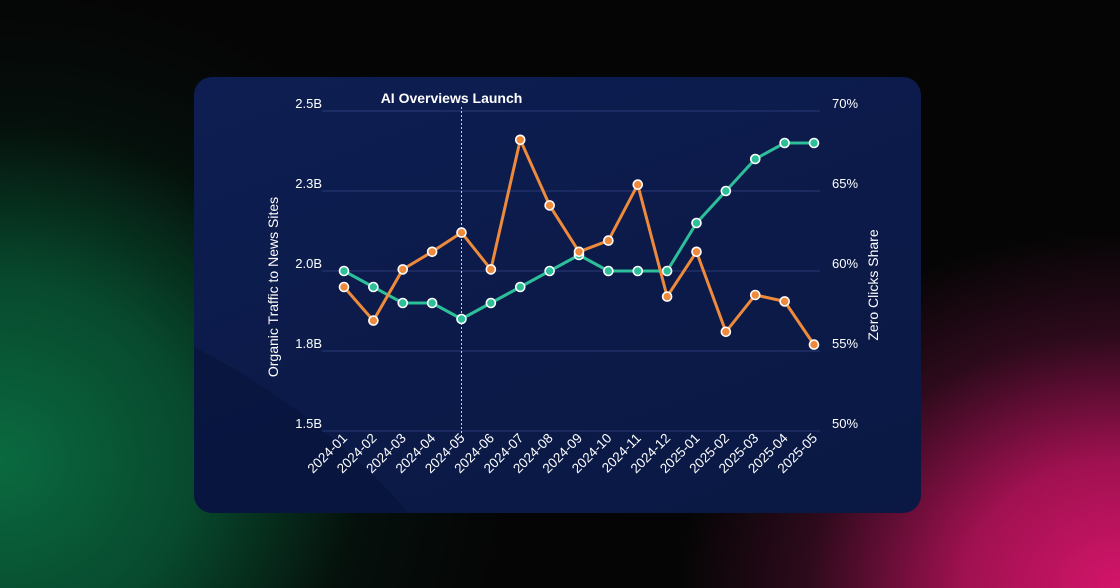 This screenshot has width=1120, height=588. Describe the element at coordinates (273, 287) in the screenshot. I see `left-axis-title: Organic Traffic to News Sites` at that location.